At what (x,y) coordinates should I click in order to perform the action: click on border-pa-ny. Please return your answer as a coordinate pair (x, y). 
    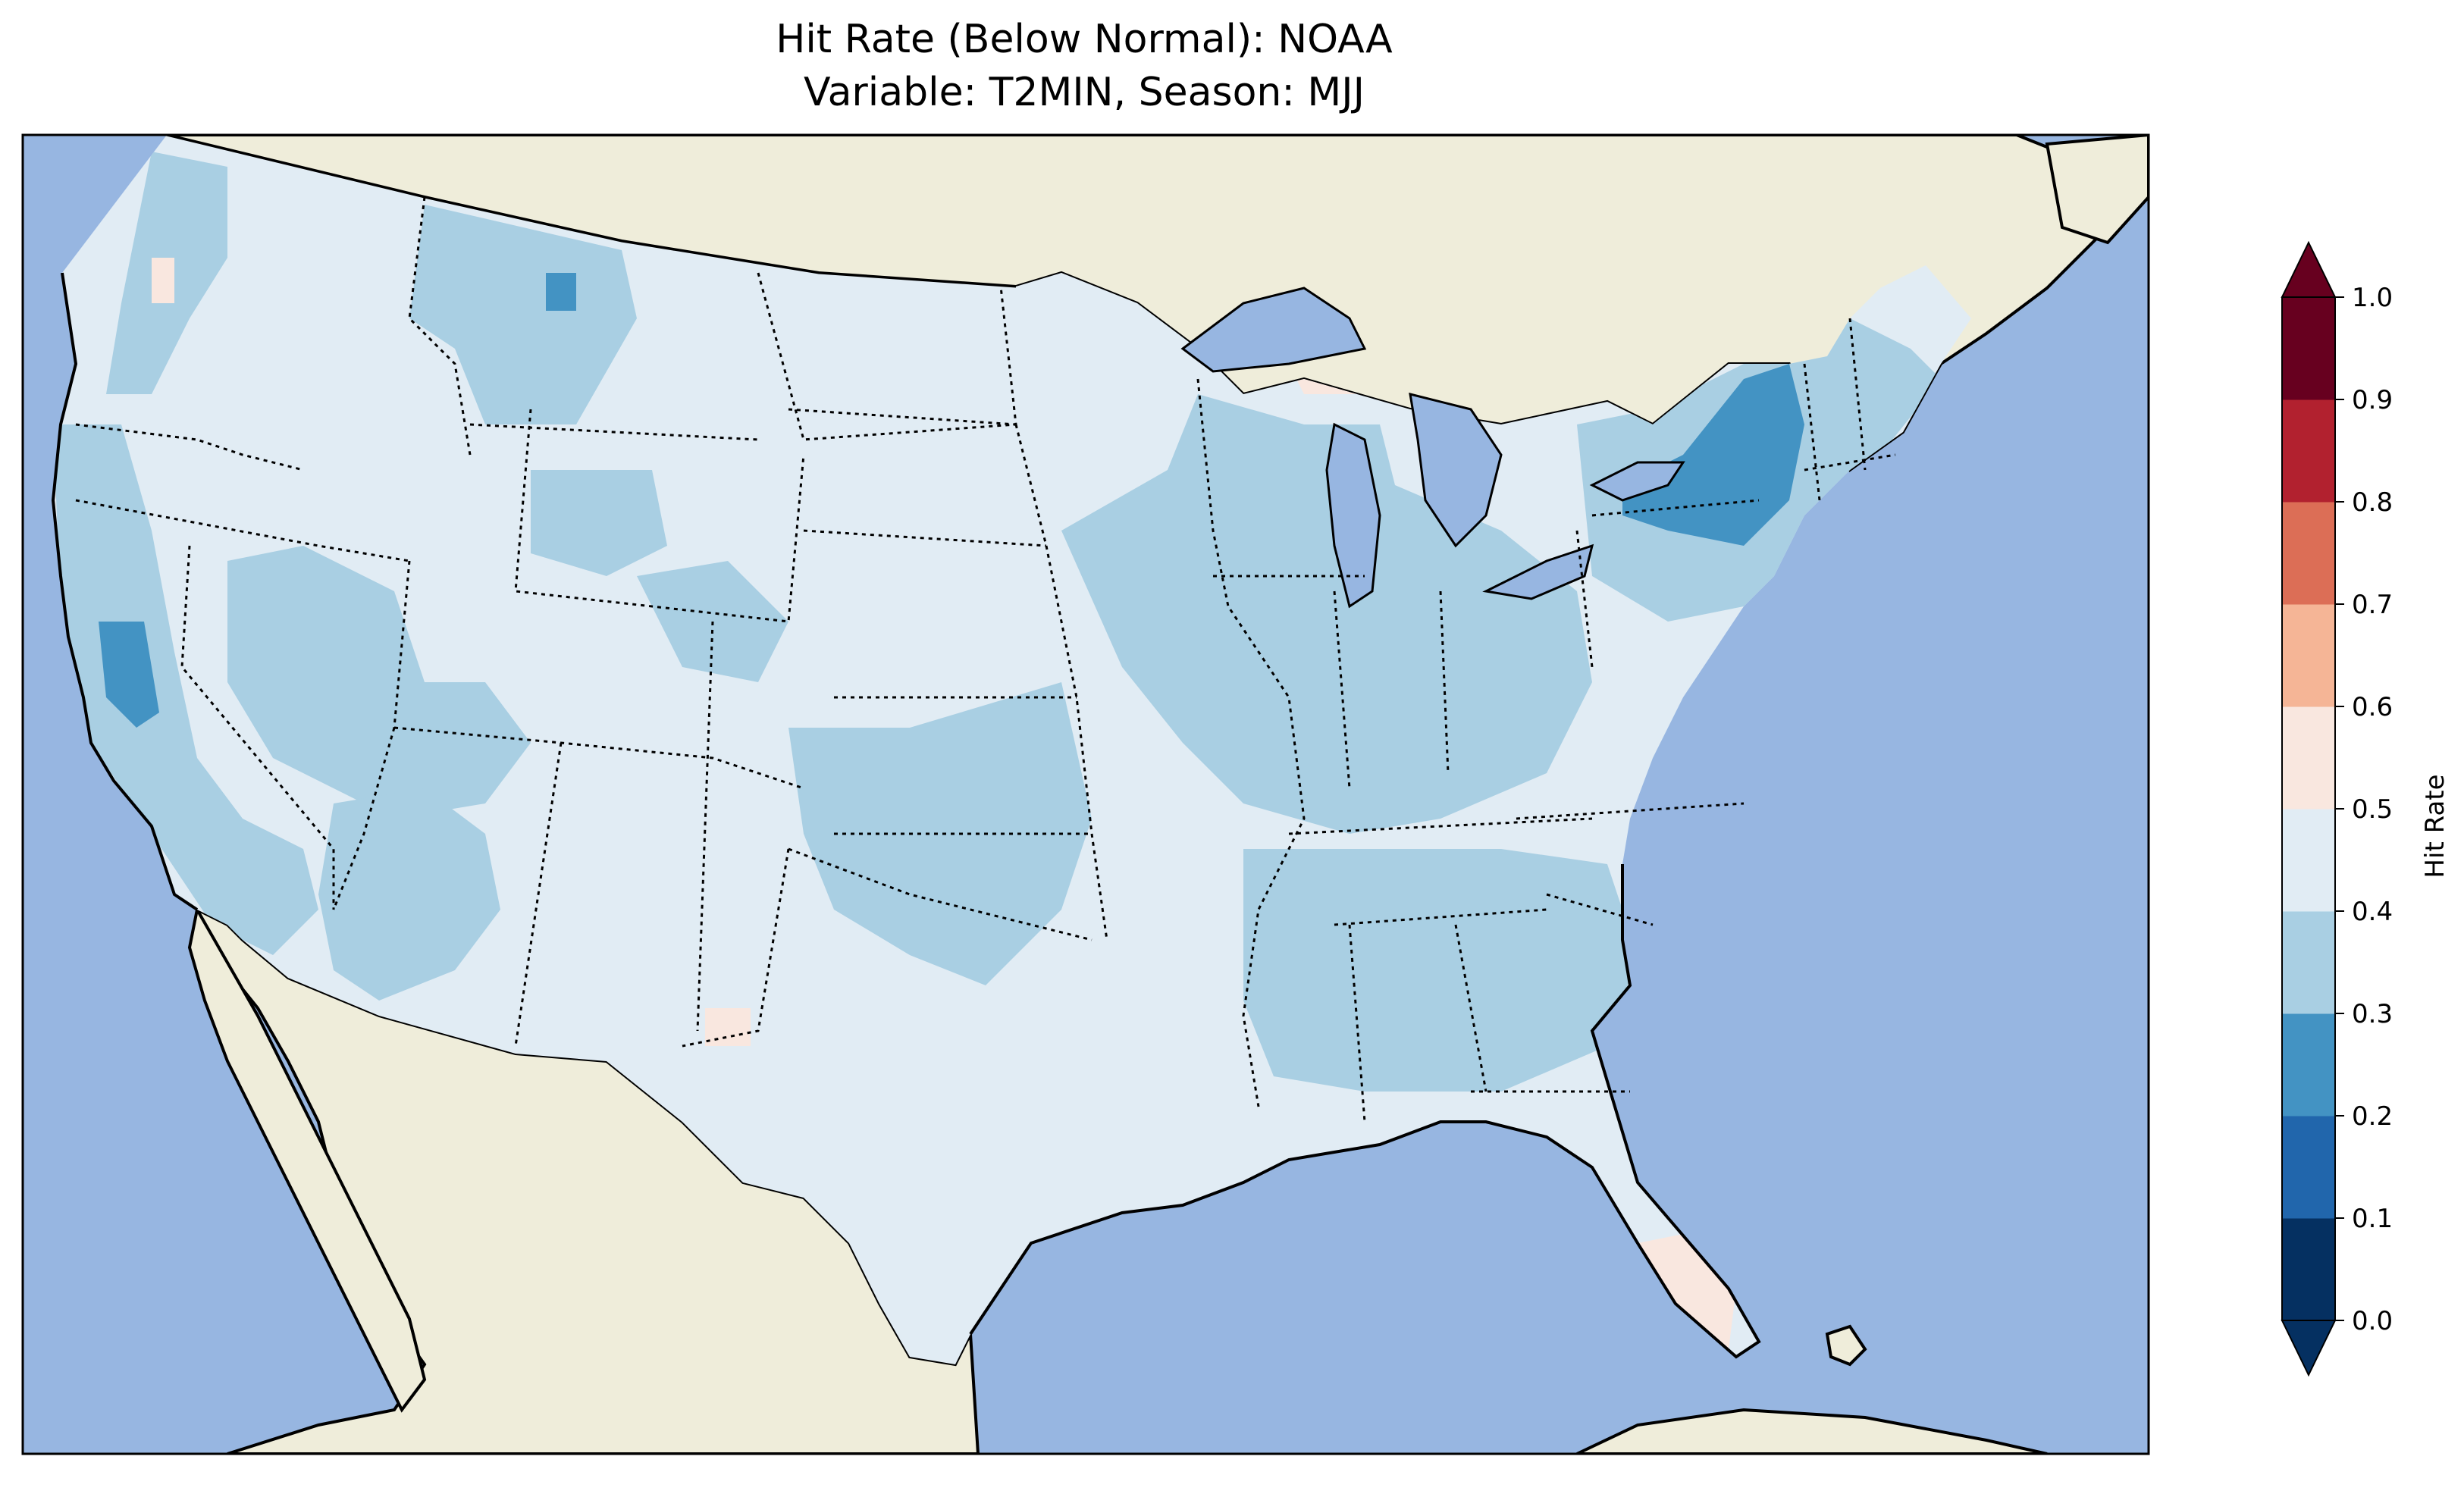
    Looking at the image, I should click on (1675, 508).